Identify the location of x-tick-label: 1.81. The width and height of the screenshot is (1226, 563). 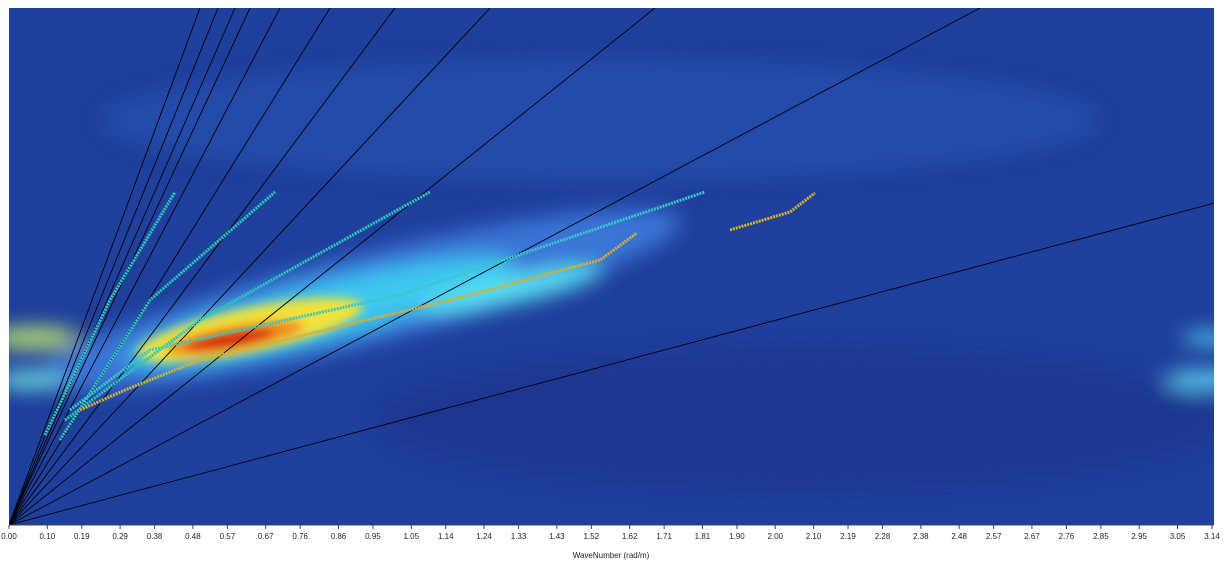
(703, 536).